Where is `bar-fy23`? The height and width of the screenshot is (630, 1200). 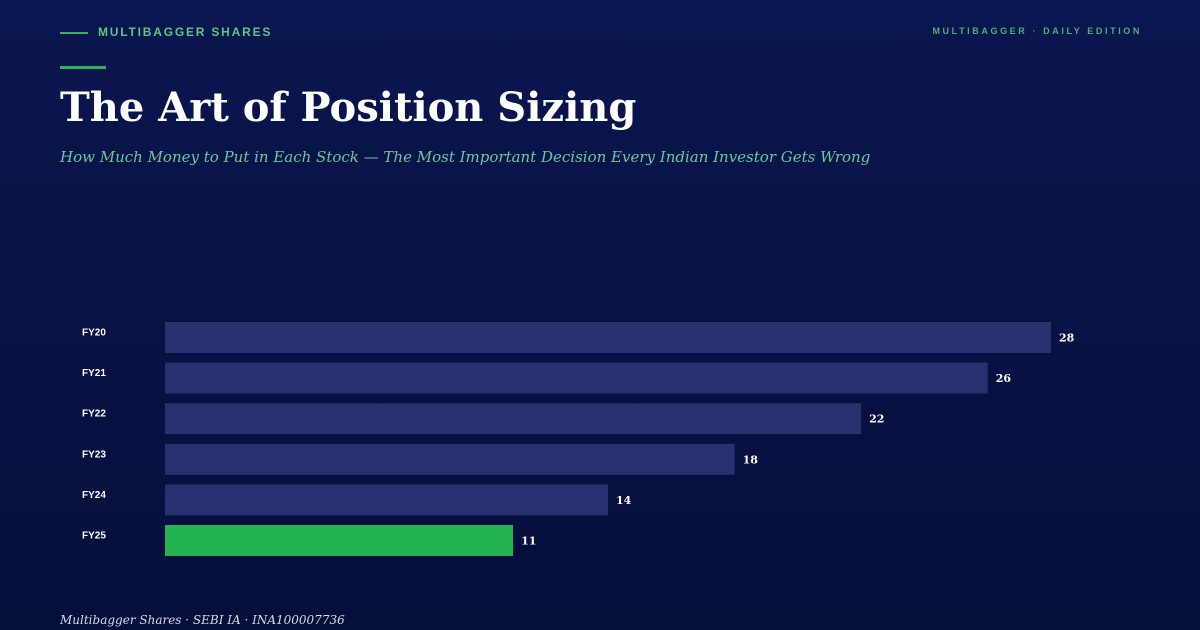 bar-fy23 is located at coordinates (450, 459).